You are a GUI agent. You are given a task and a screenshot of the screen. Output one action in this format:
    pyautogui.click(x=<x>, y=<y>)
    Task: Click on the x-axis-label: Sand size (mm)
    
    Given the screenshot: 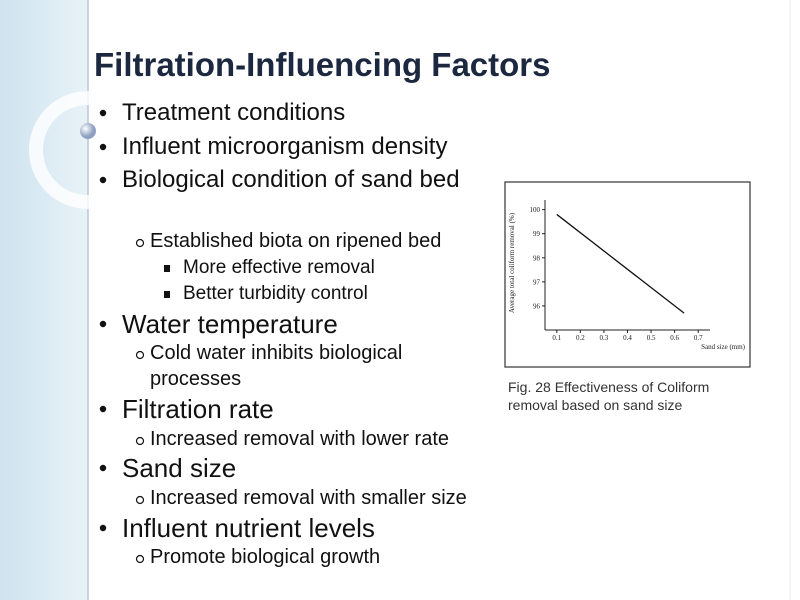 What is the action you would take?
    pyautogui.click(x=723, y=347)
    